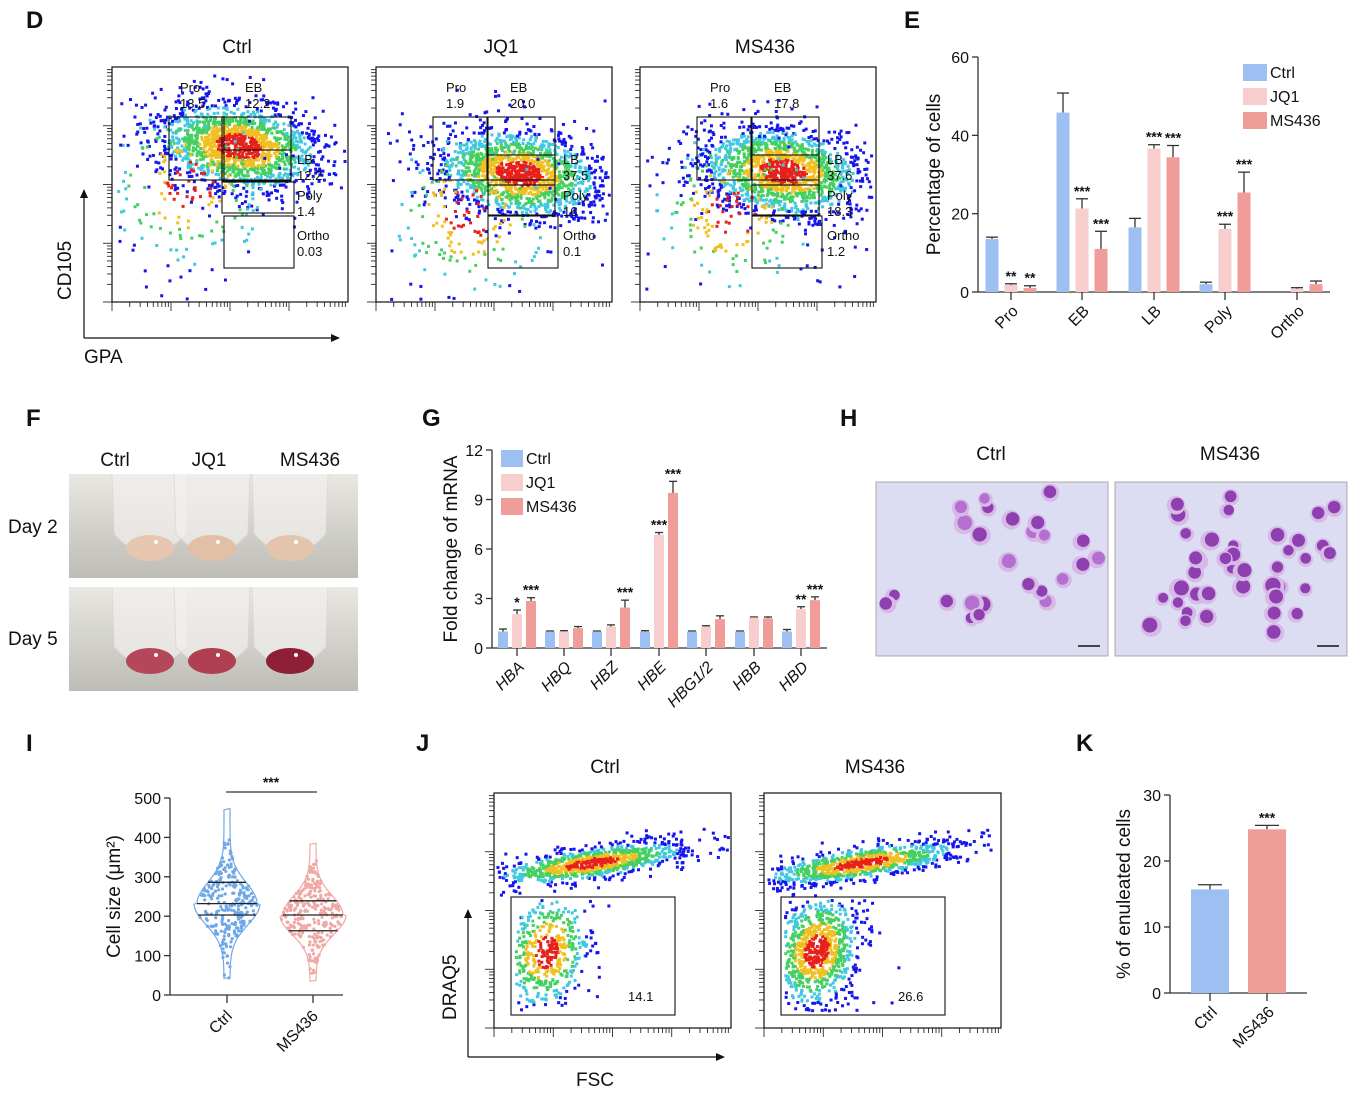  I want to click on d-ylabel: CD105, so click(65, 270).